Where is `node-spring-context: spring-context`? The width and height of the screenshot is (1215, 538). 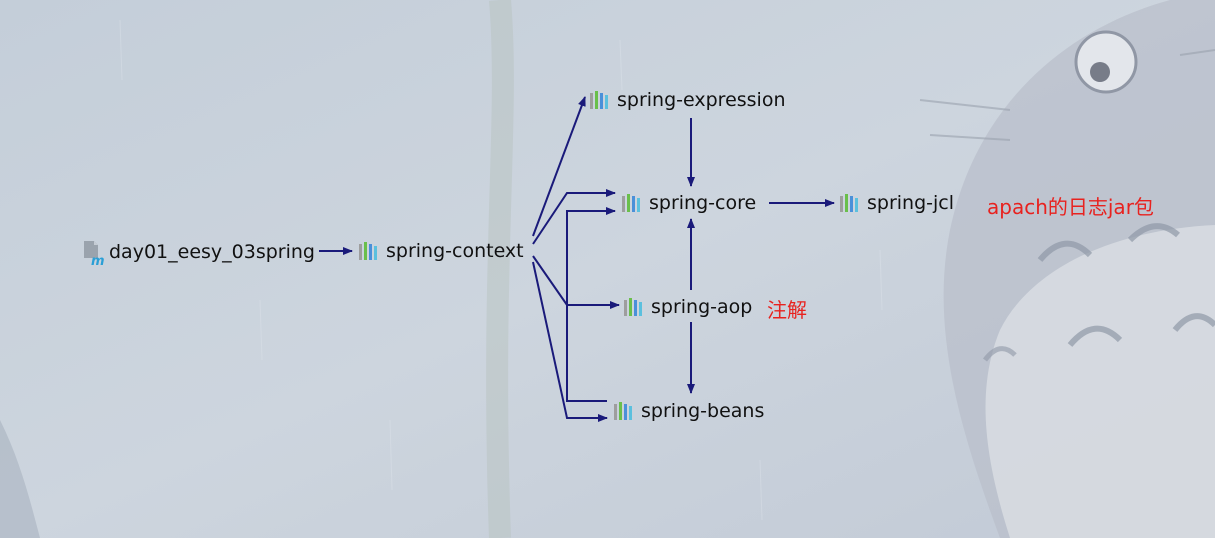 node-spring-context: spring-context is located at coordinates (441, 251).